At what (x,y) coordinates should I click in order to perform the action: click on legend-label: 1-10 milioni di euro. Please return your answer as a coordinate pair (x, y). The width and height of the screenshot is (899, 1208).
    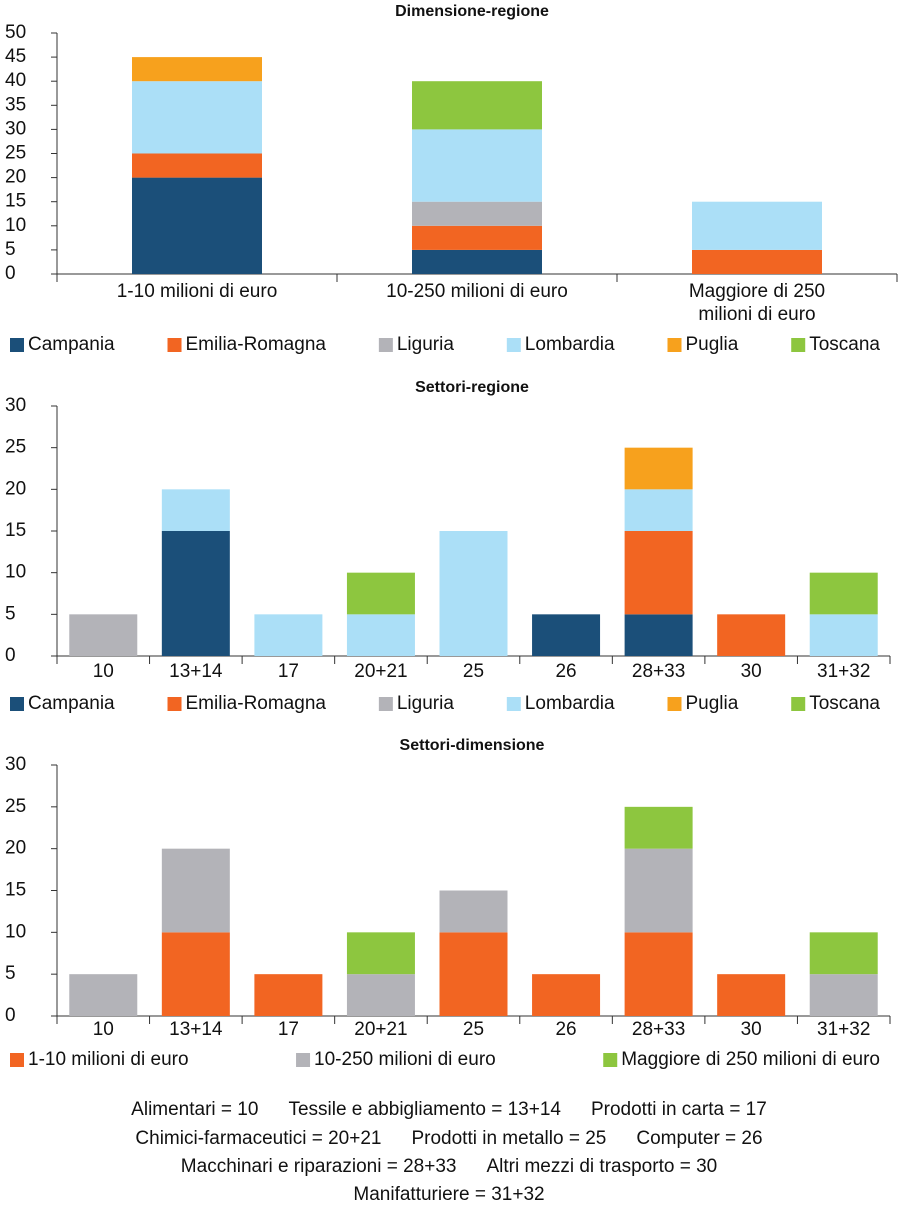
    Looking at the image, I should click on (108, 1059).